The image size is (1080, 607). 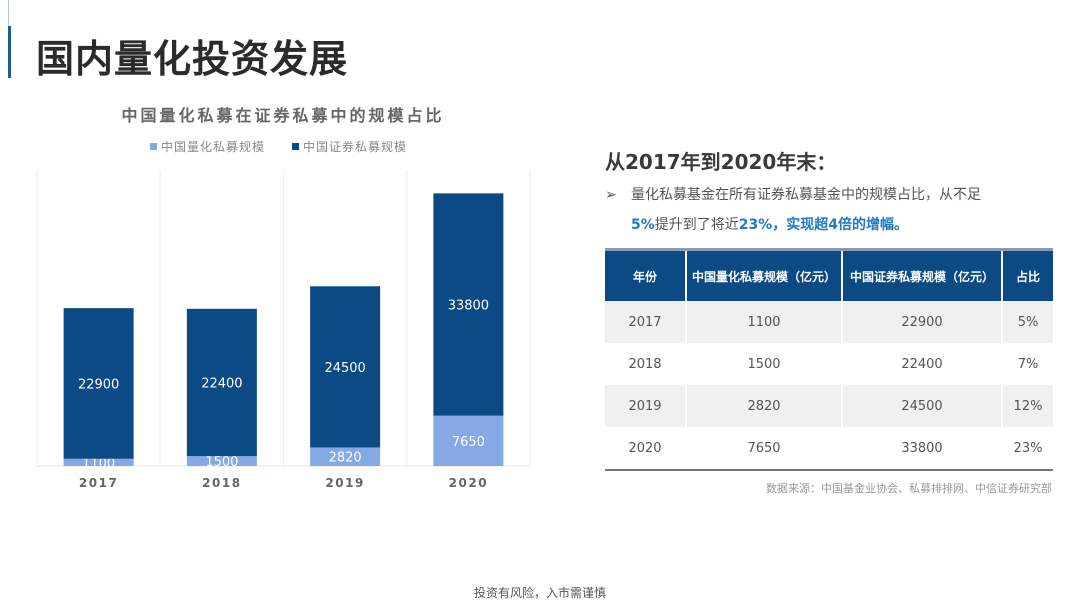 What do you see at coordinates (721, 162) in the screenshot?
I see `summary-heading: 从2017年到2020年末：` at bounding box center [721, 162].